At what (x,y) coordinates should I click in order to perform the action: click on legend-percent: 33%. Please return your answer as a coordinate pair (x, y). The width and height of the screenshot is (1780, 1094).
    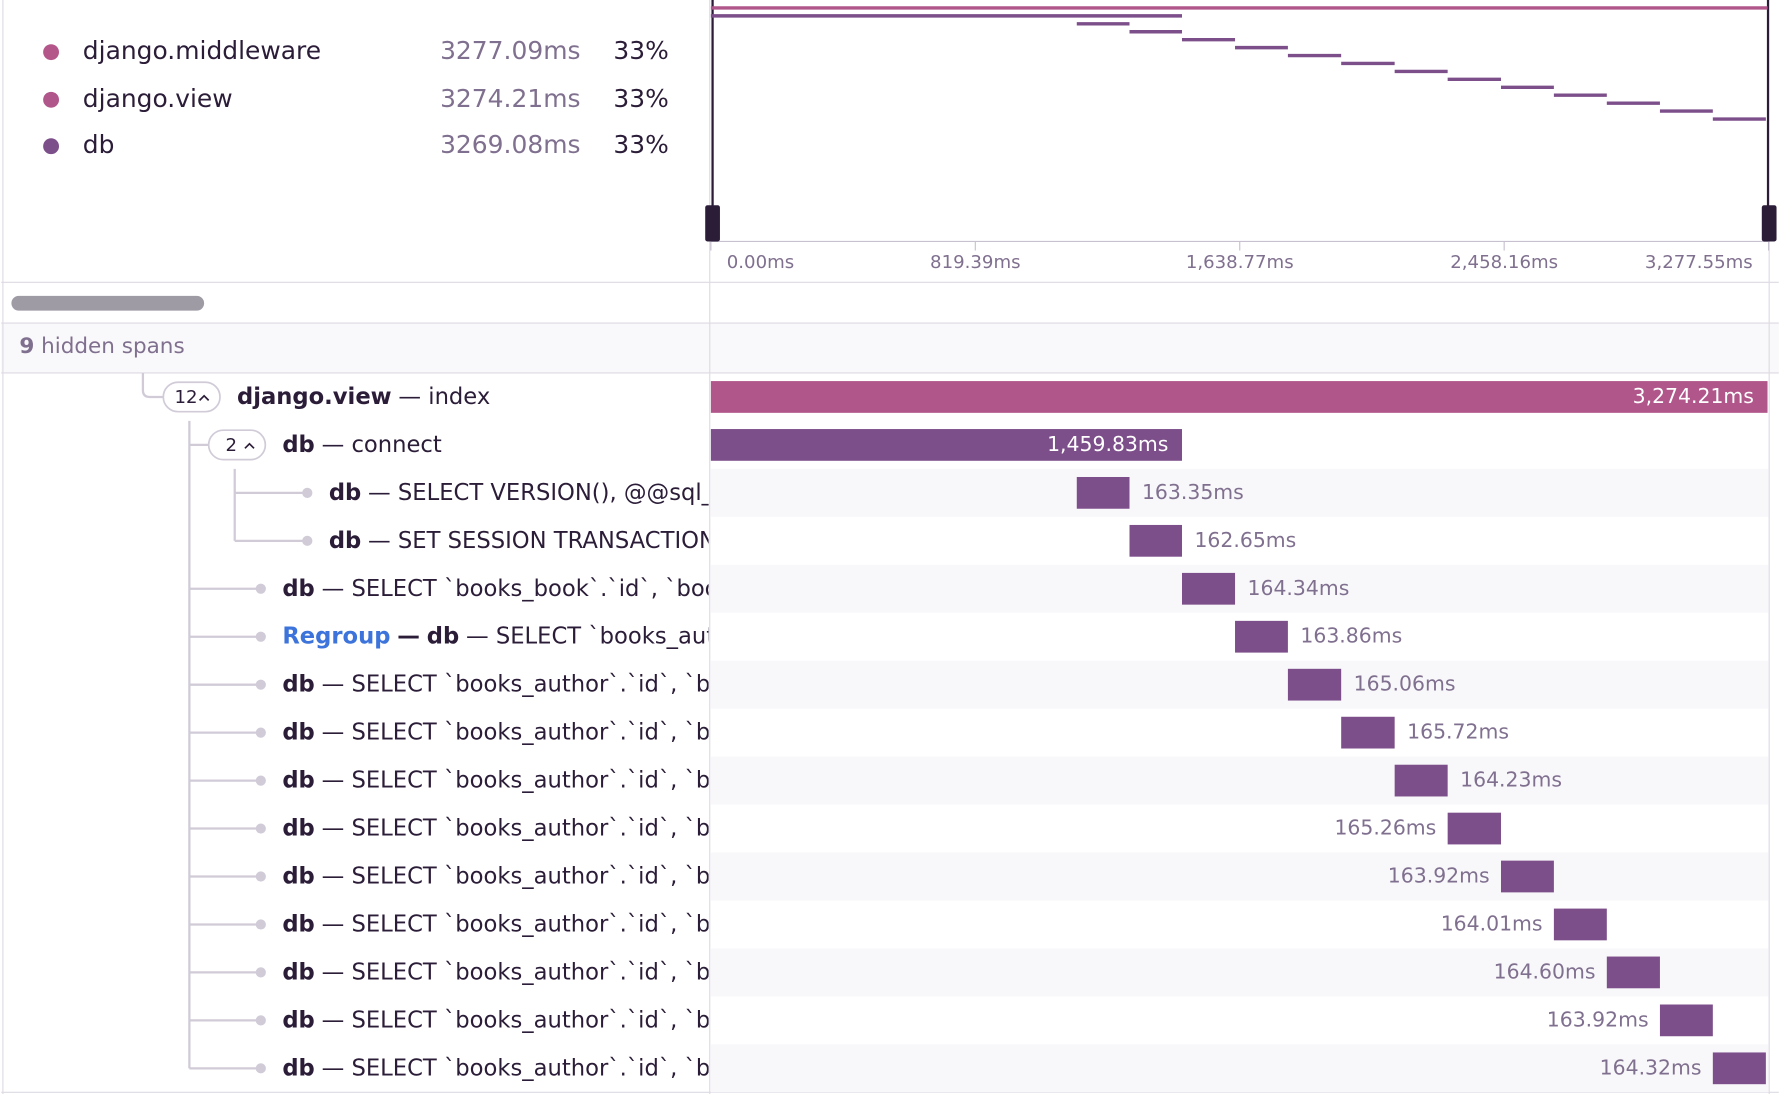
    Looking at the image, I should click on (640, 98).